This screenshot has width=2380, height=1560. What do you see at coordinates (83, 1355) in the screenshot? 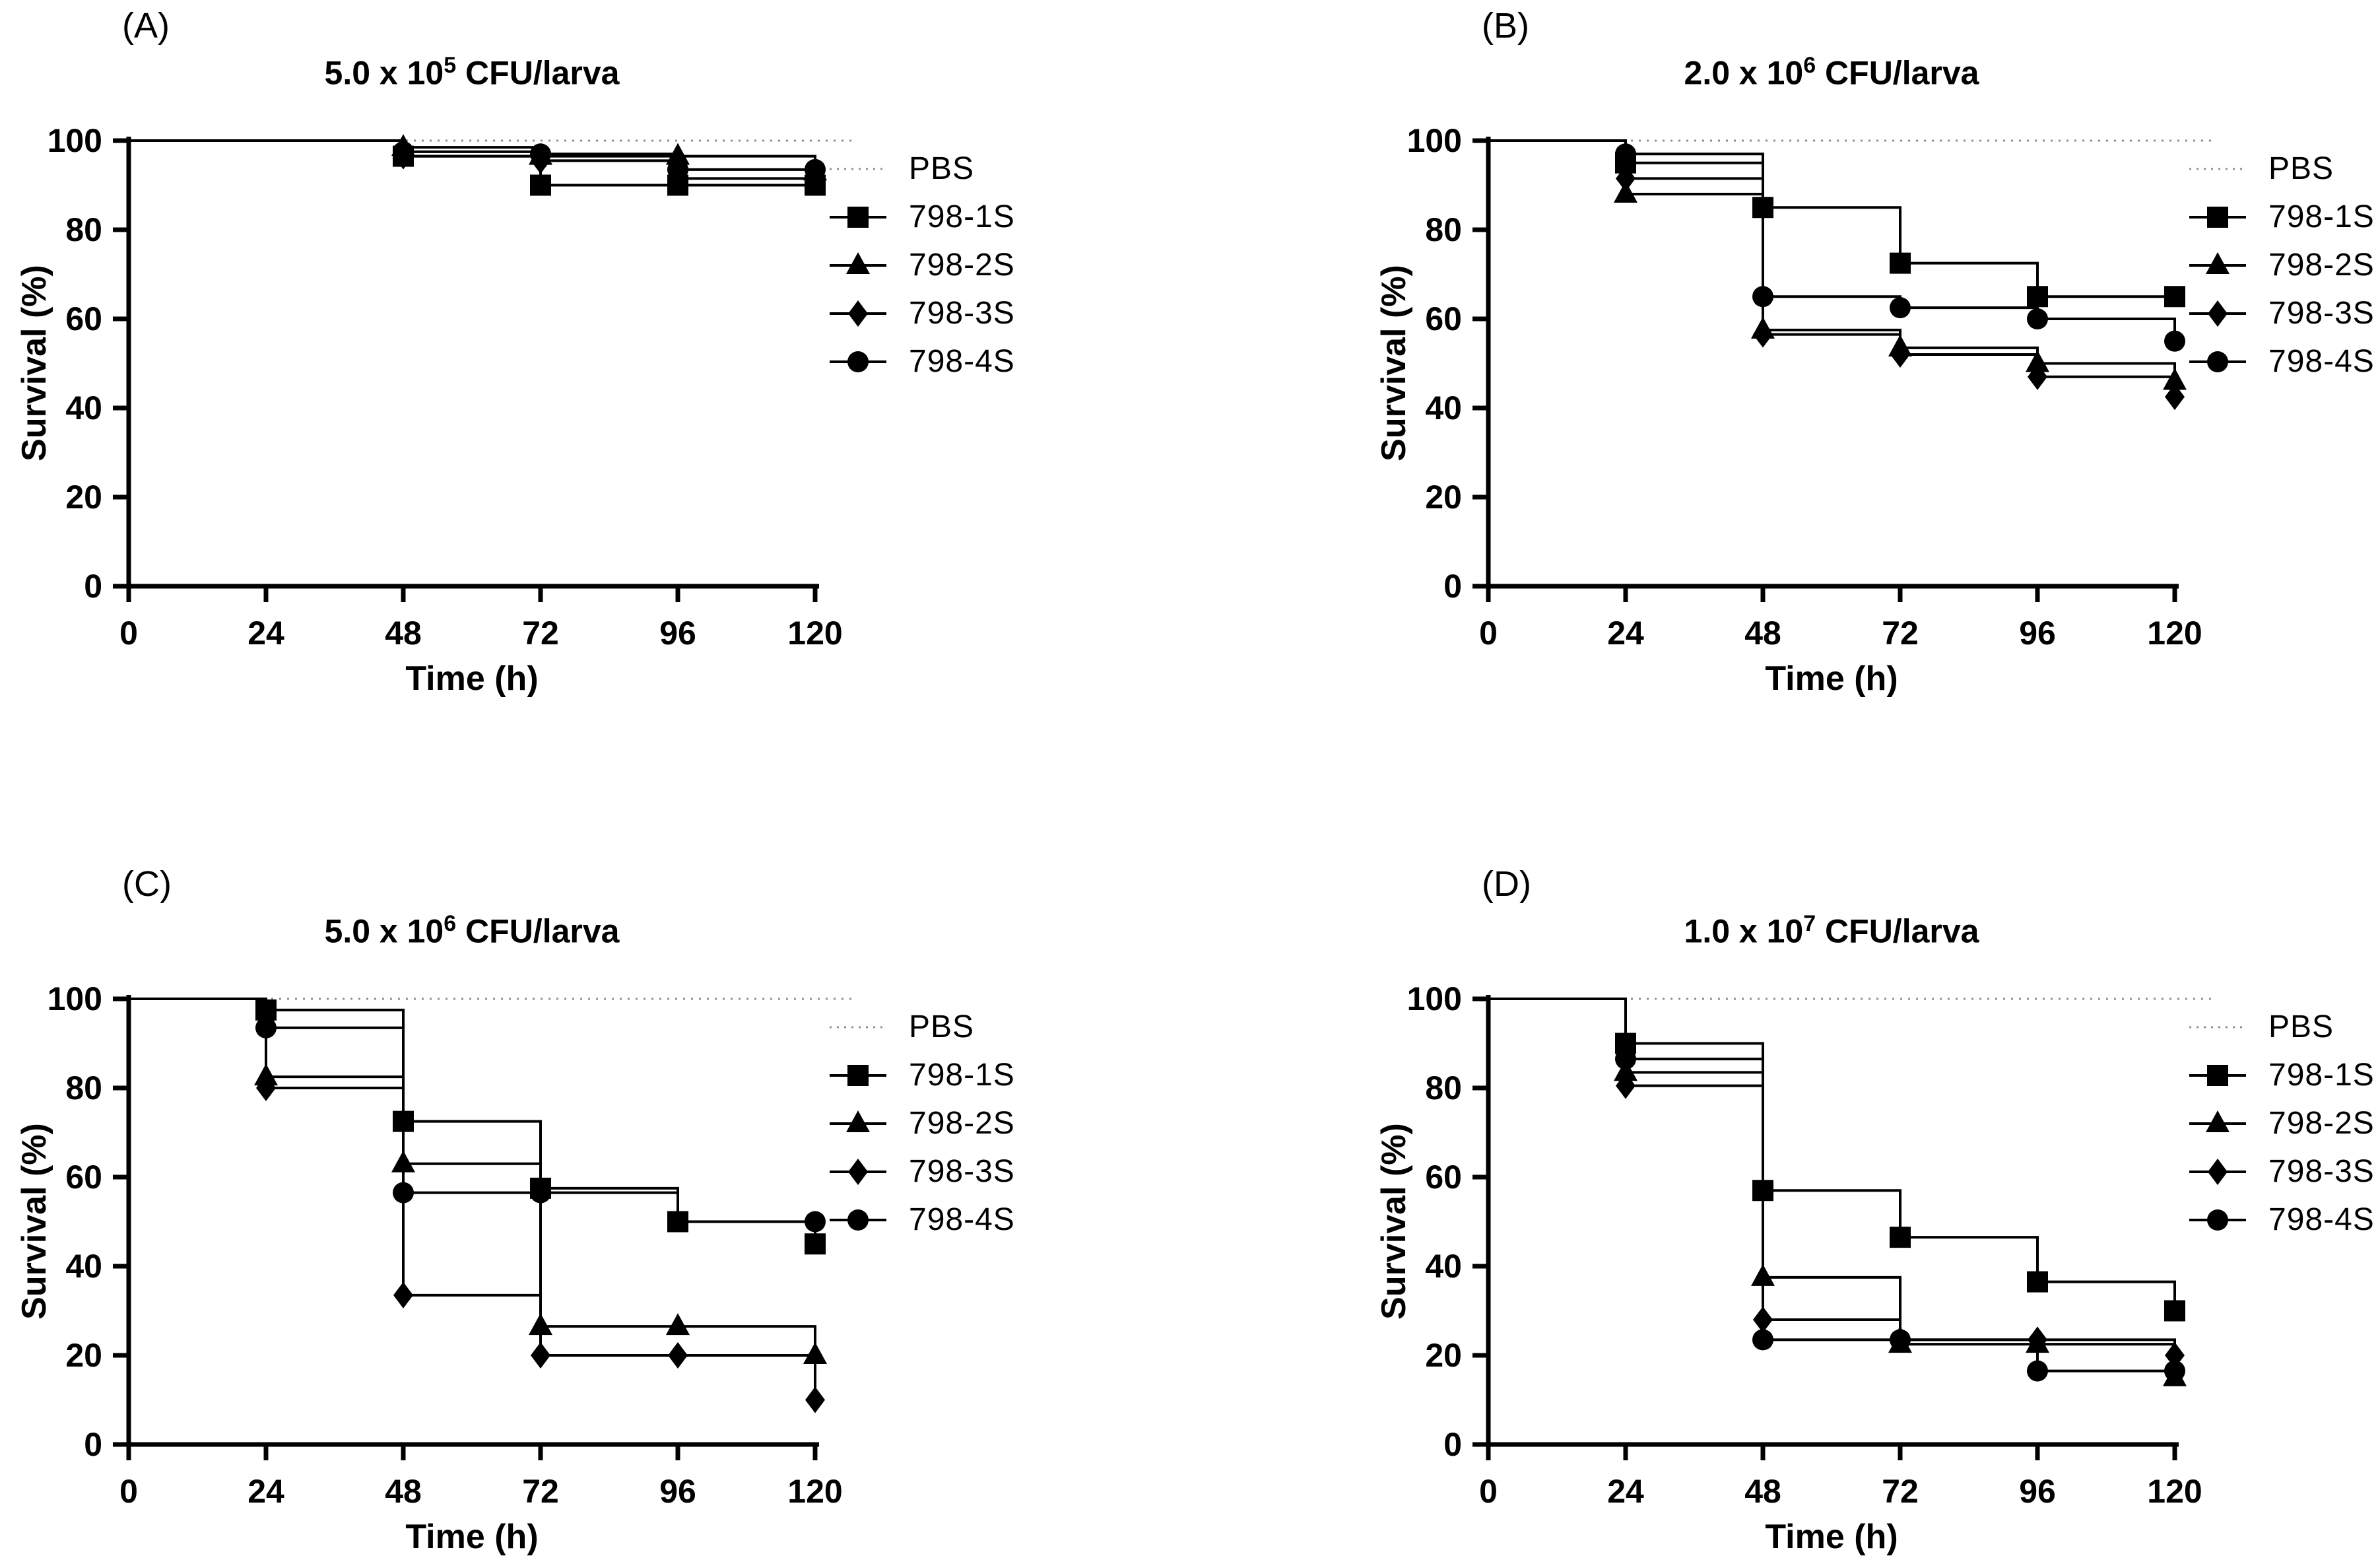
I see `svg-text: 20` at bounding box center [83, 1355].